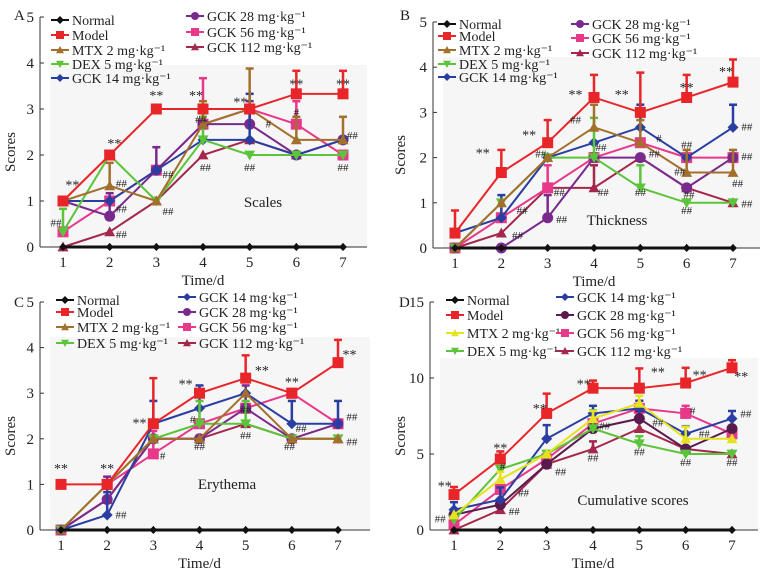  I want to click on y-tick-label: 0, so click(31, 531).